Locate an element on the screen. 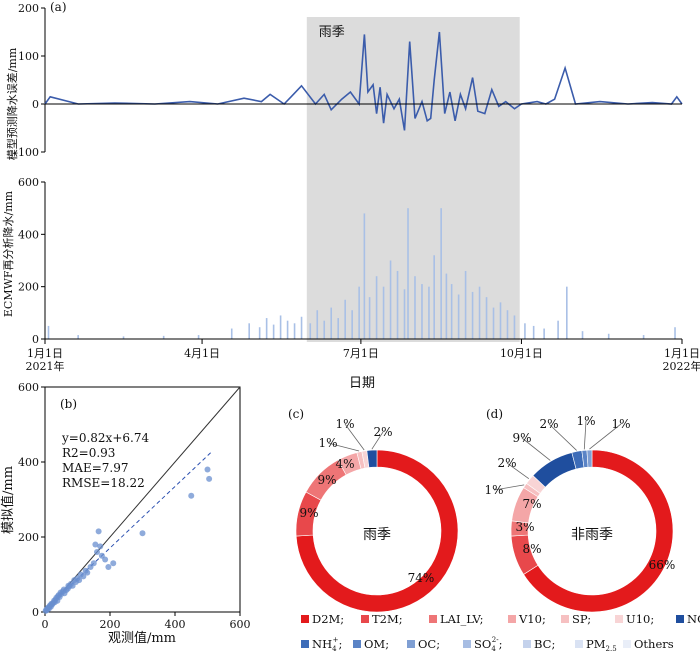 The width and height of the screenshot is (700, 653). legend-item: OC; is located at coordinates (423, 644).